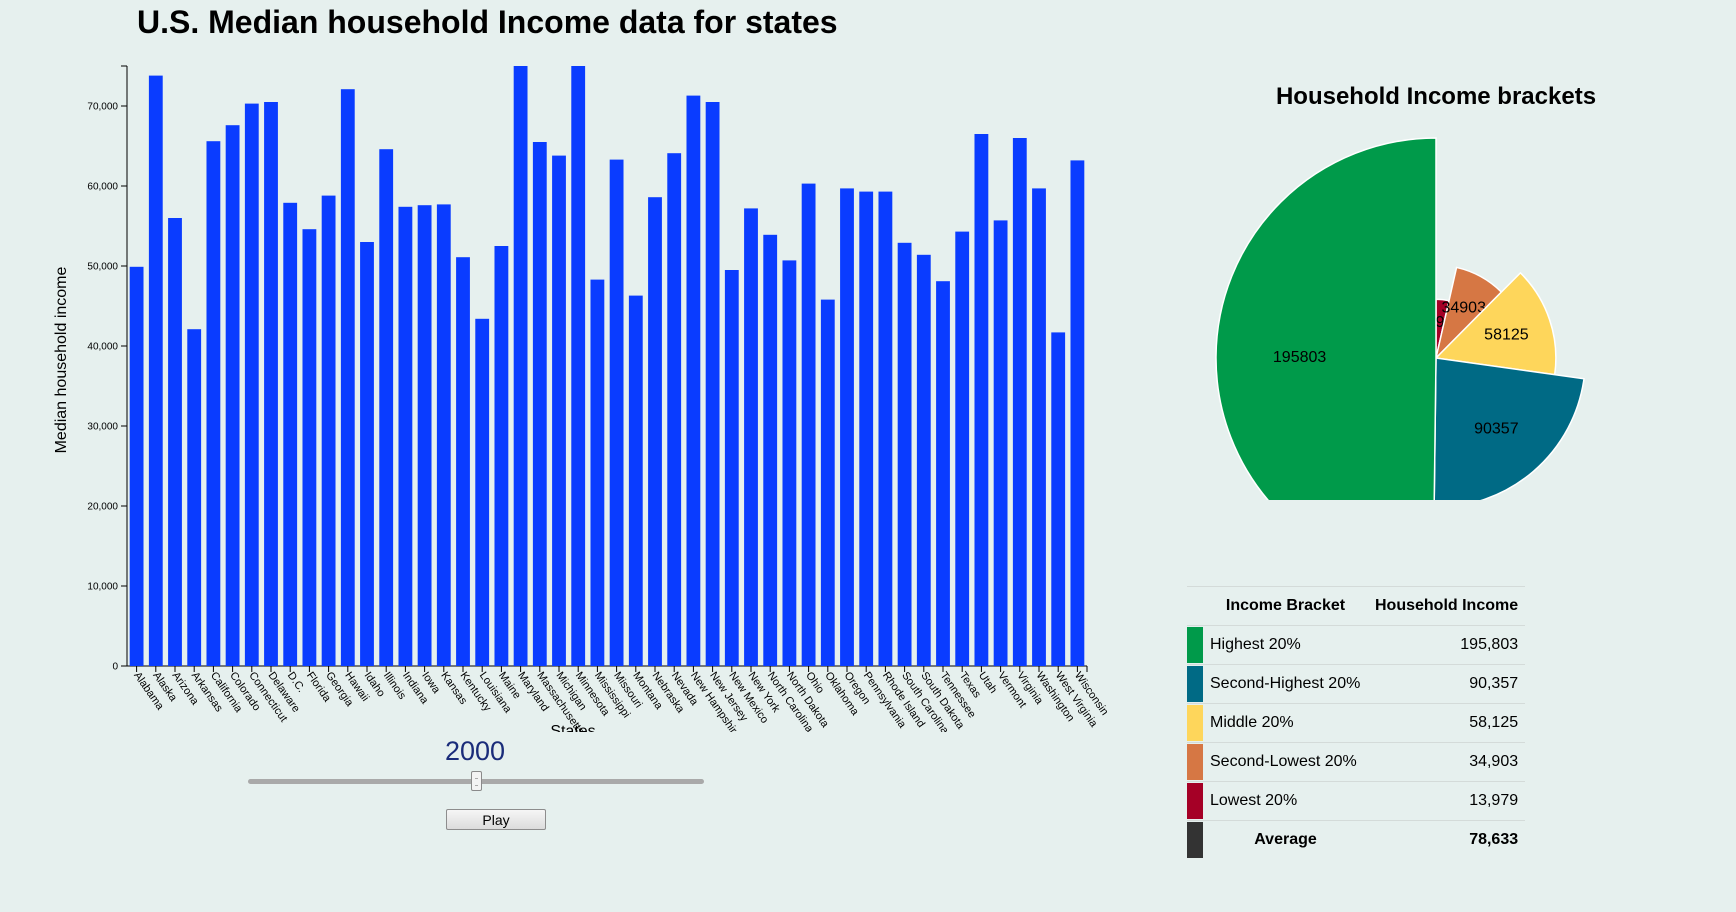 The width and height of the screenshot is (1736, 912). What do you see at coordinates (1496, 428) in the screenshot?
I see `pie-slice-label: 90357` at bounding box center [1496, 428].